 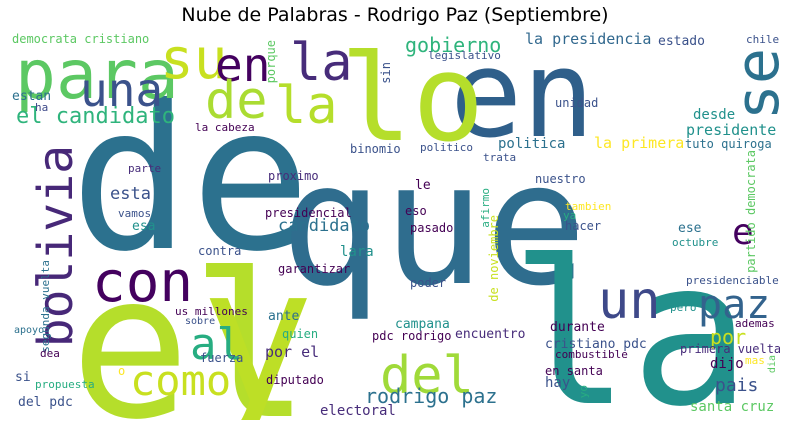 What do you see at coordinates (763, 39) in the screenshot?
I see `word-cloud-word: chile` at bounding box center [763, 39].